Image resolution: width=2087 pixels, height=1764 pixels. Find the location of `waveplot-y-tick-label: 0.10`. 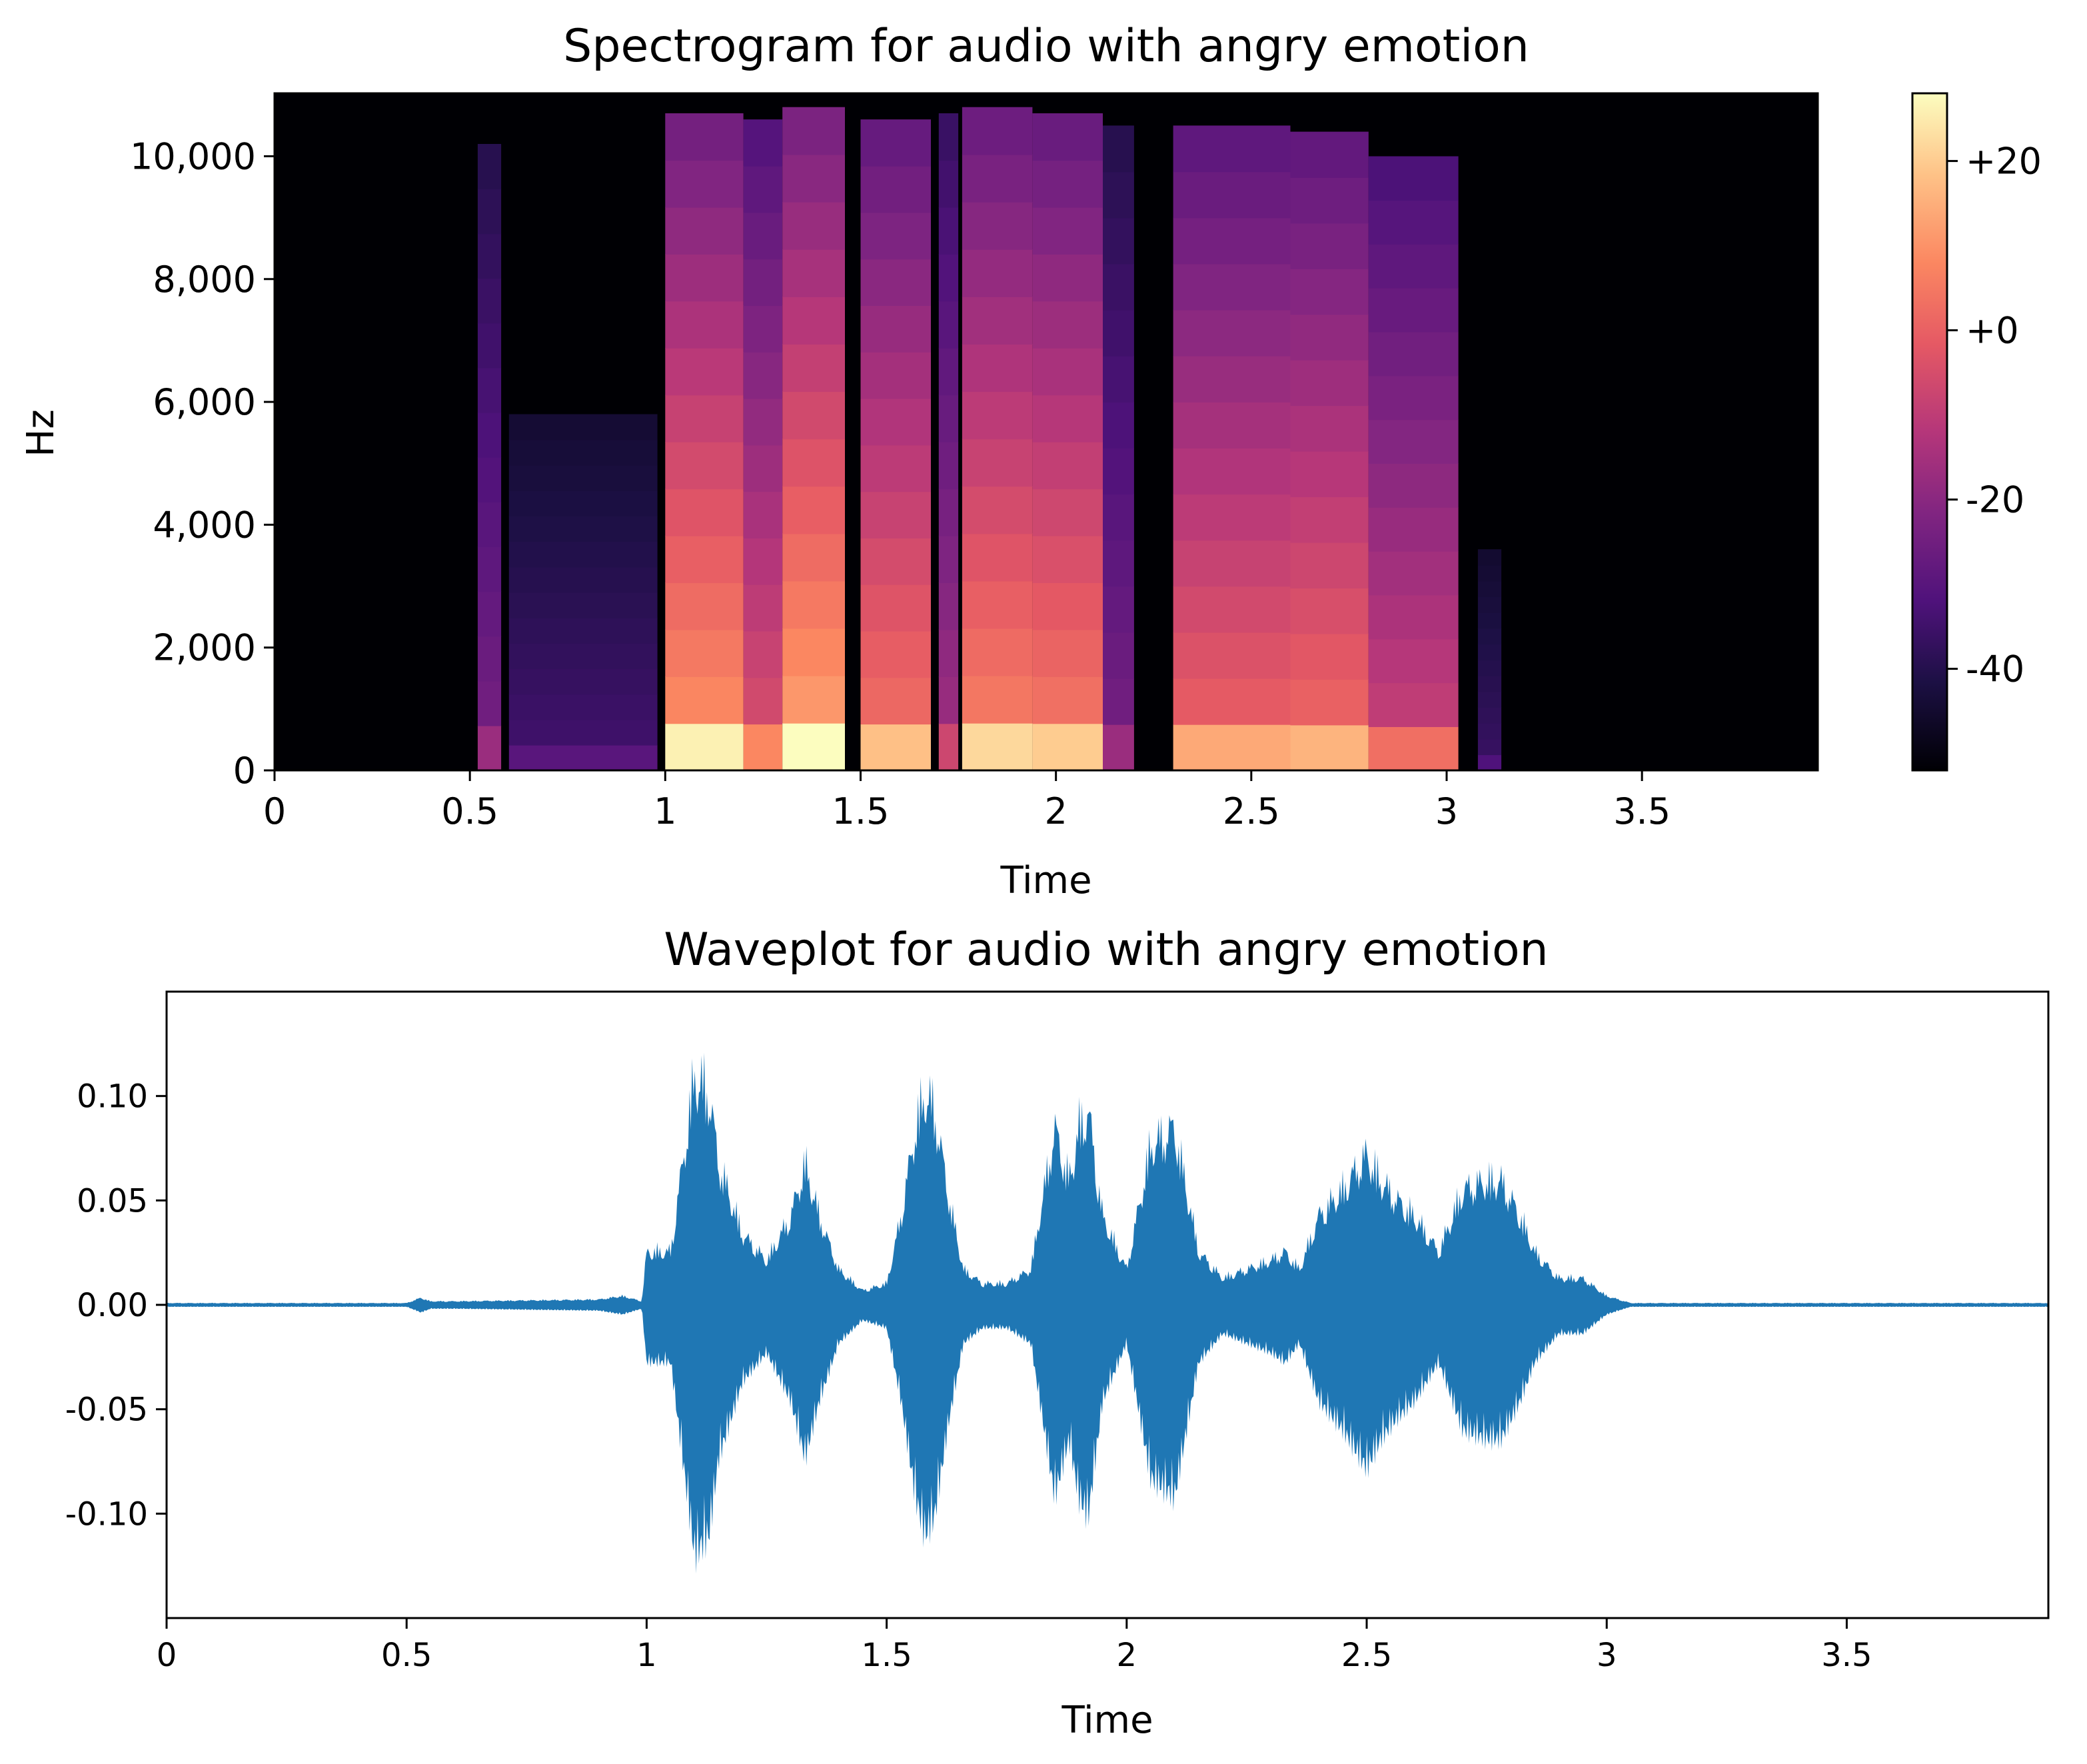

waveplot-y-tick-label: 0.10 is located at coordinates (112, 1097).